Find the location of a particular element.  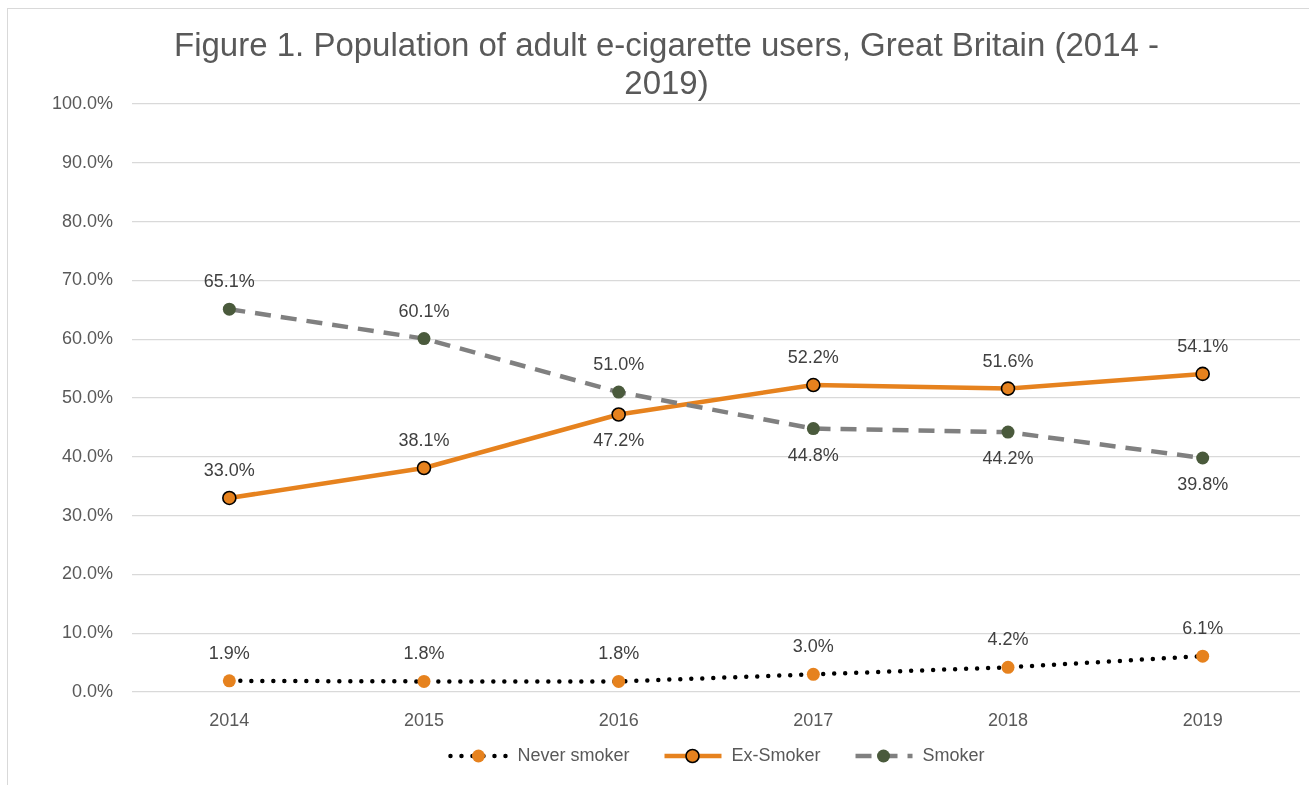

data-label: 51.6% is located at coordinates (1008, 360).